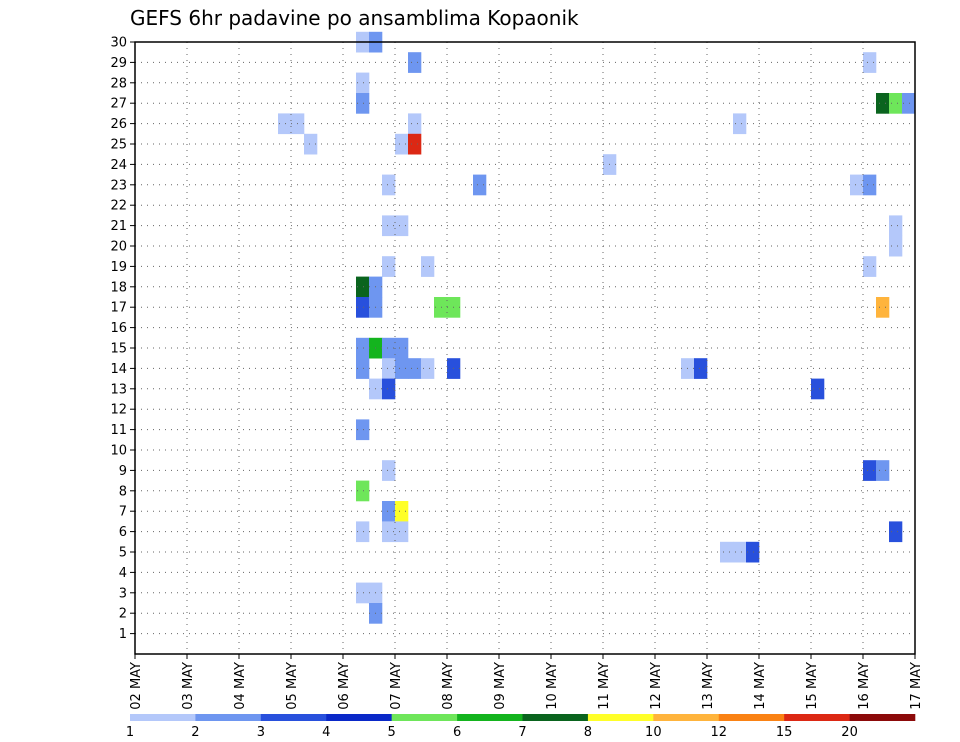 This screenshot has height=742, width=960. I want to click on x-tick-label: 09 MAY, so click(500, 686).